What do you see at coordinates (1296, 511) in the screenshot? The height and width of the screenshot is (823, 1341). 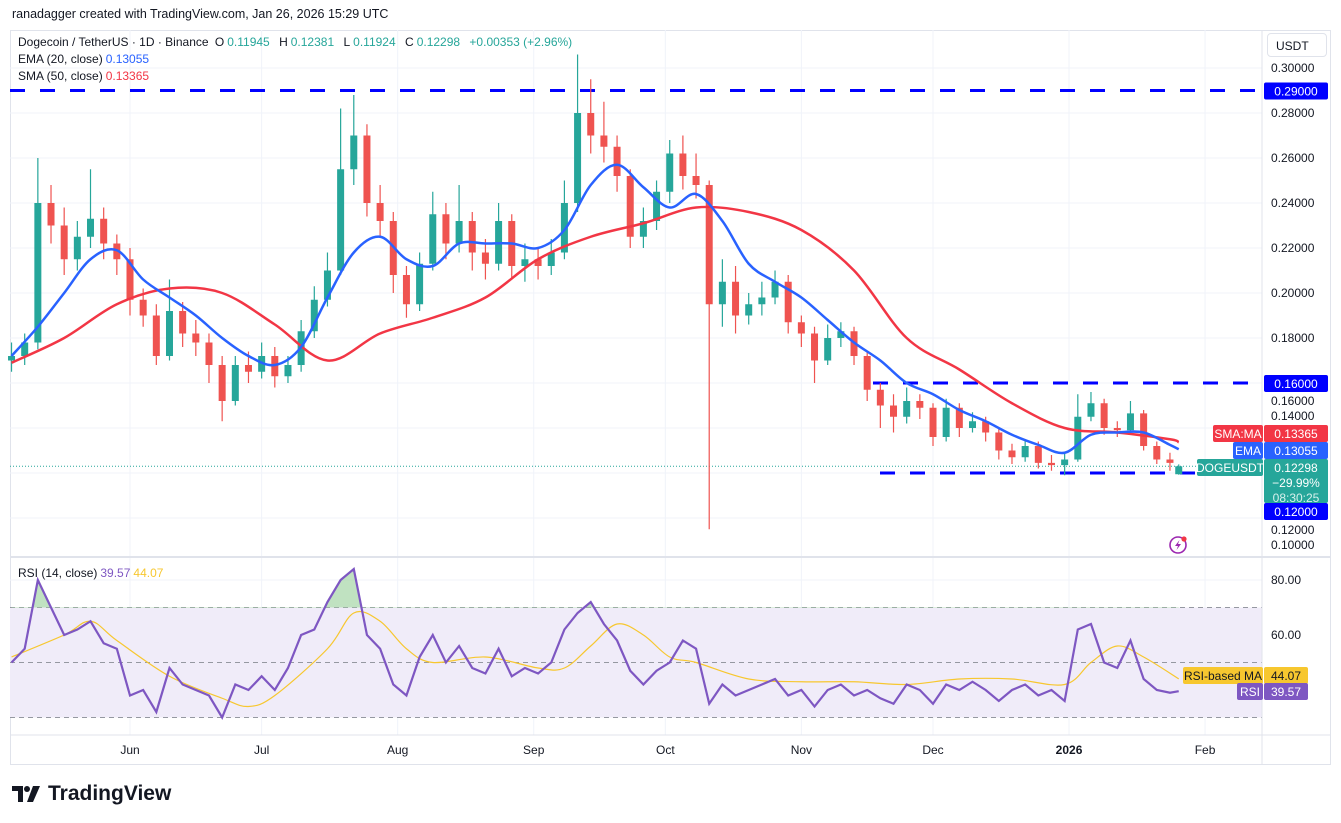 I see `level-120-tag: 0.12000` at bounding box center [1296, 511].